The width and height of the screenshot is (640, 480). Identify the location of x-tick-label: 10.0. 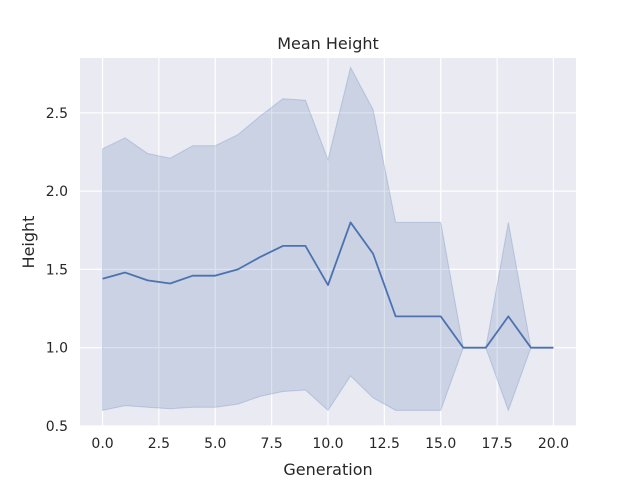
(327, 444).